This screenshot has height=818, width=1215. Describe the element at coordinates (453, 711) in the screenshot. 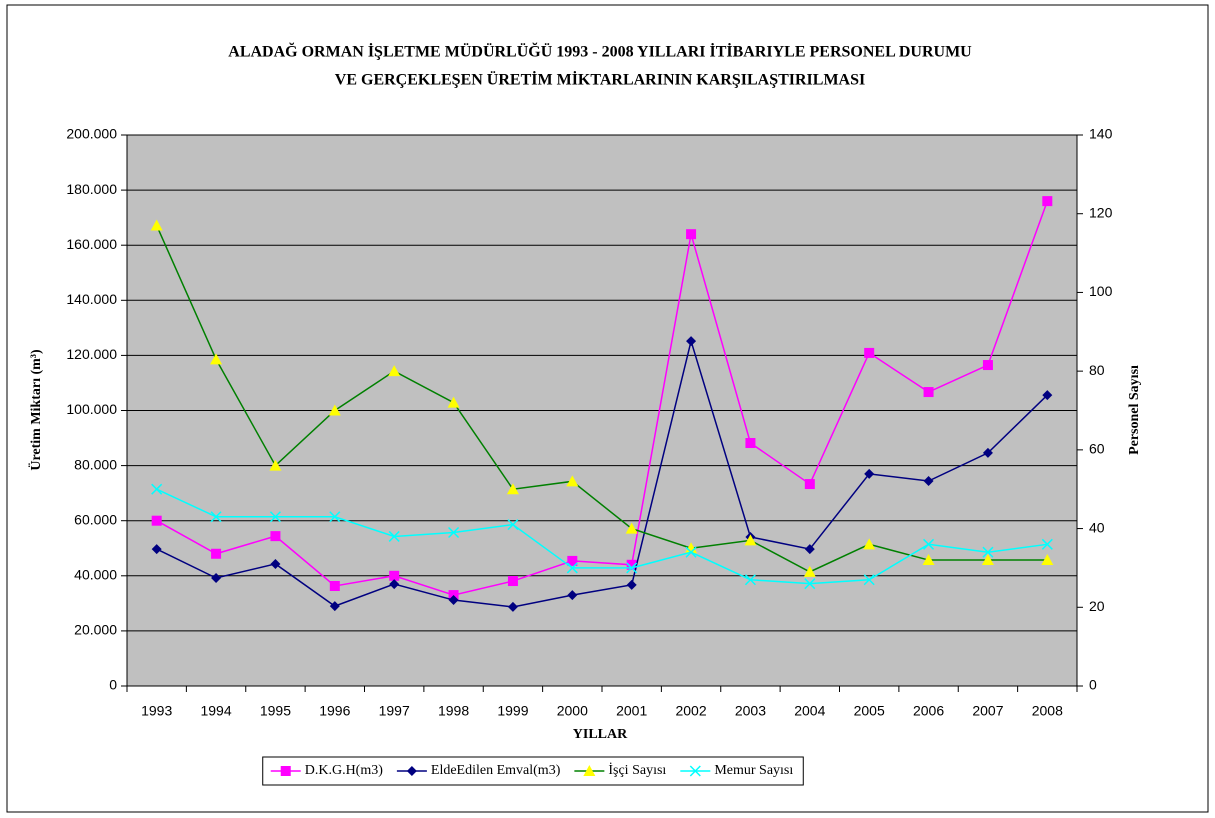

I see `x-tick-label: 1998` at that location.